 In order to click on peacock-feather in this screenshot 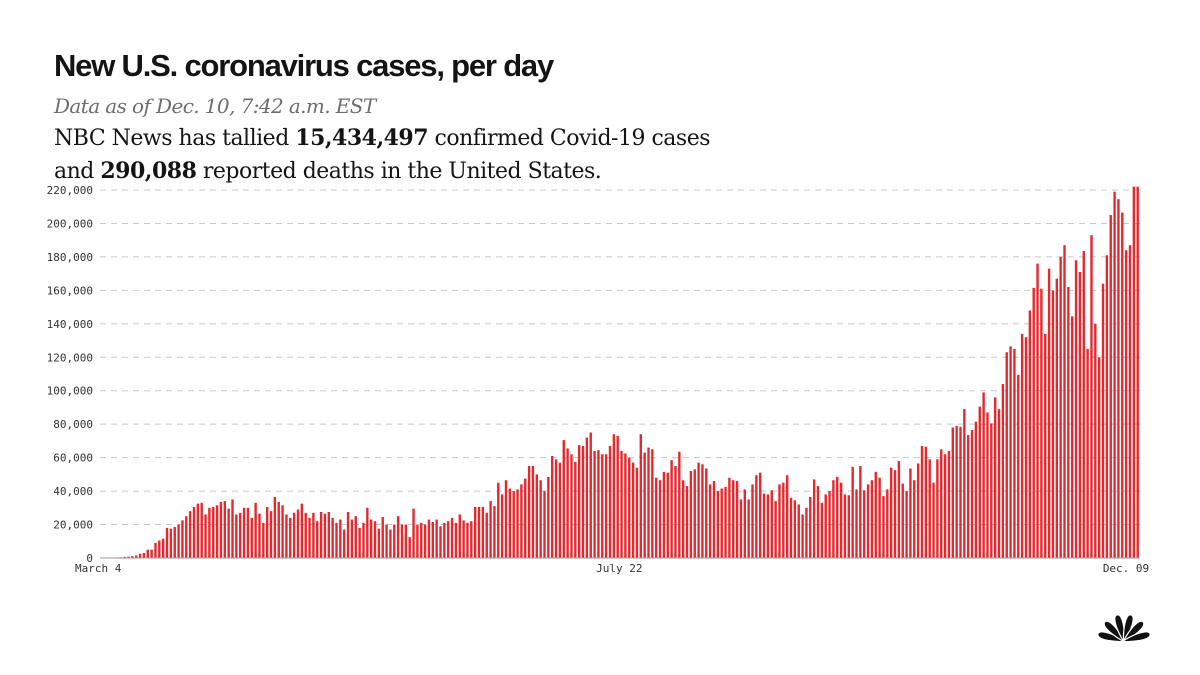, I will do `click(1137, 637)`.